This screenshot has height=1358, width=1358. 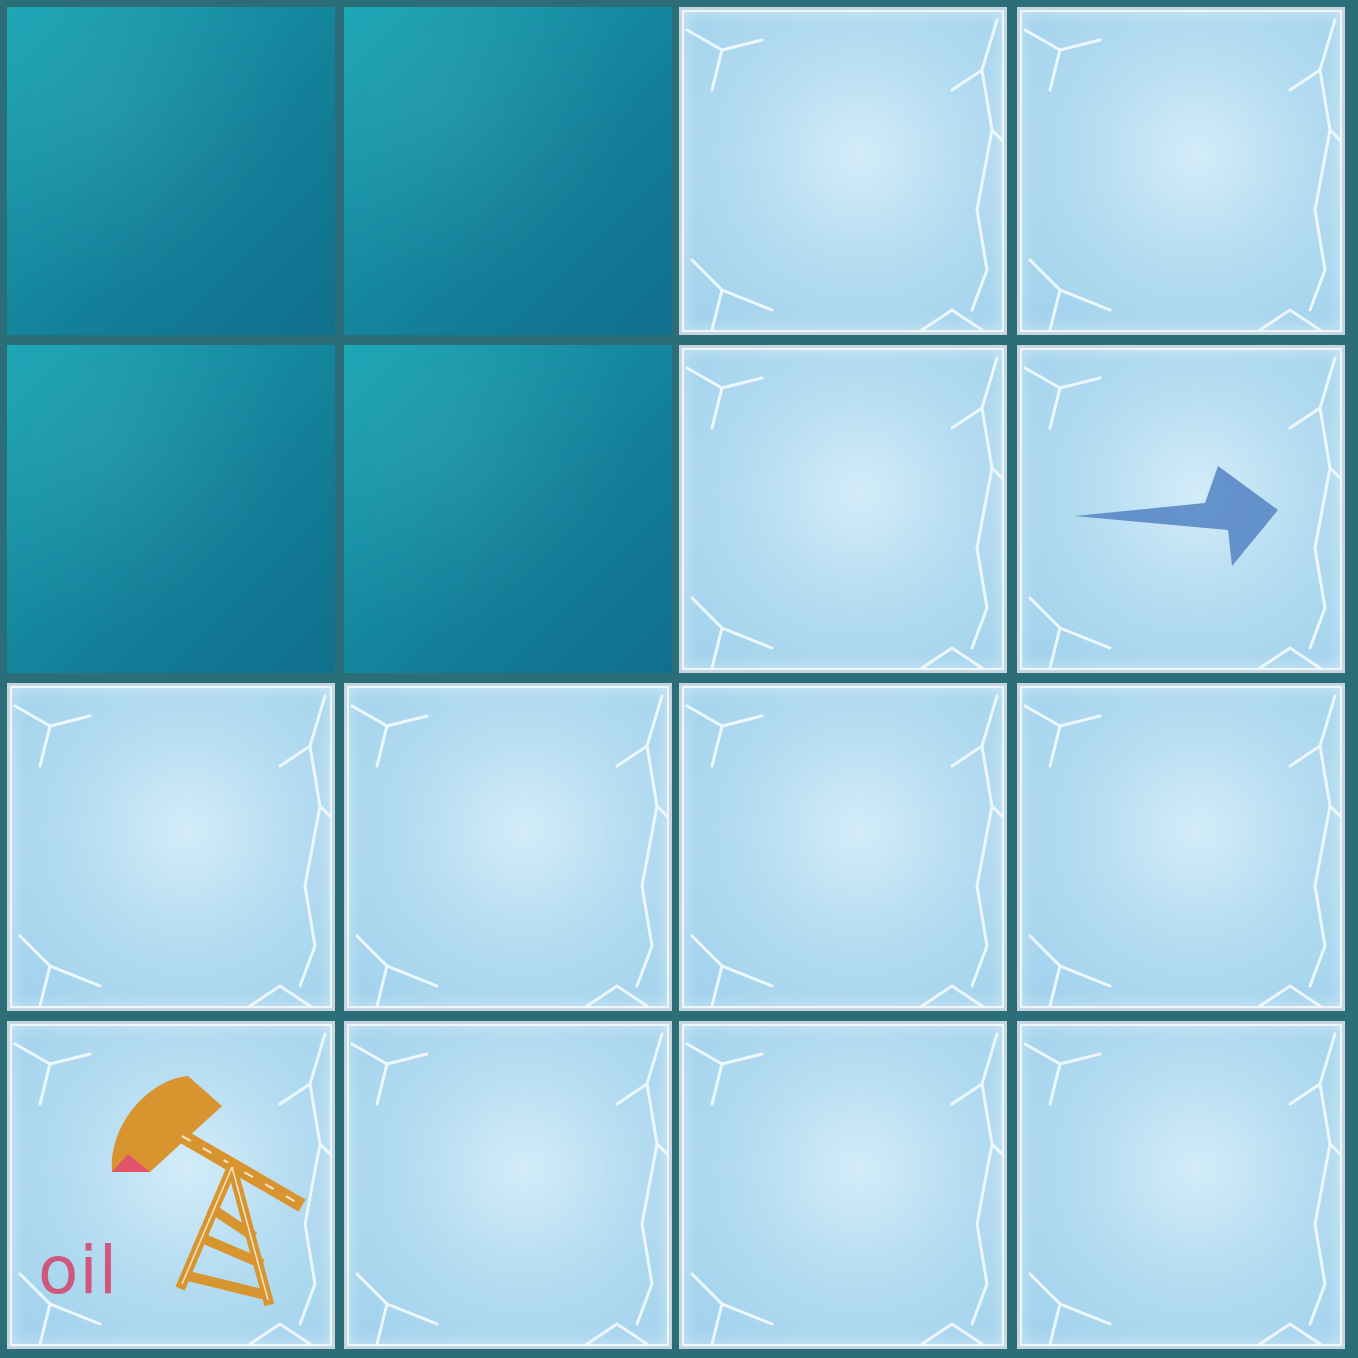 I want to click on agent-arrow-right-icon, so click(x=1176, y=516).